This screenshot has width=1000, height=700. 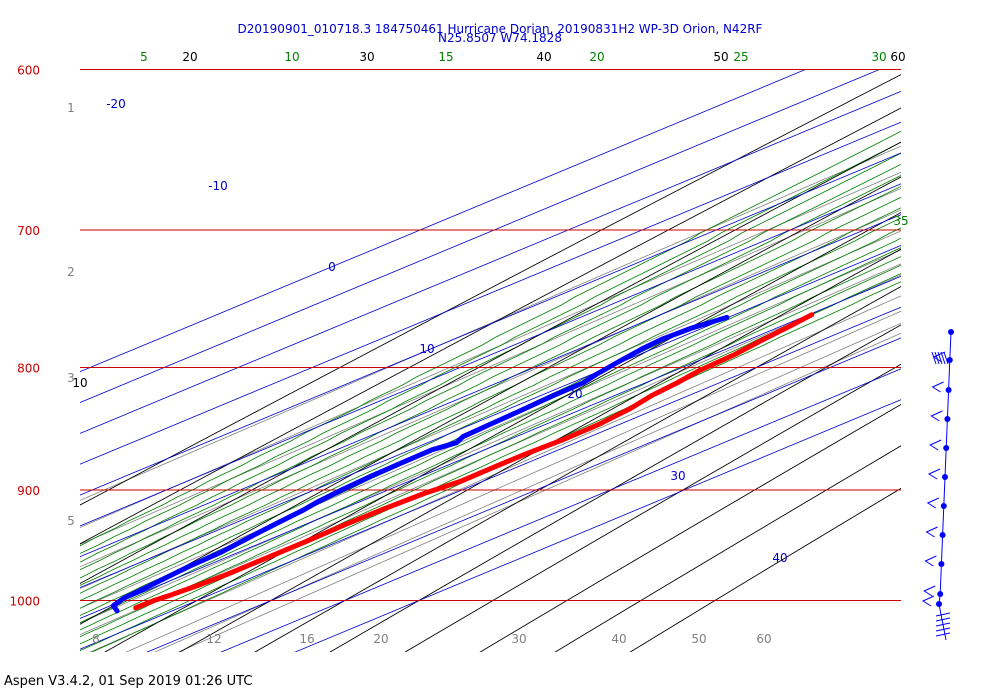 What do you see at coordinates (291, 57) in the screenshot?
I see `moist-adiabat-label: 10` at bounding box center [291, 57].